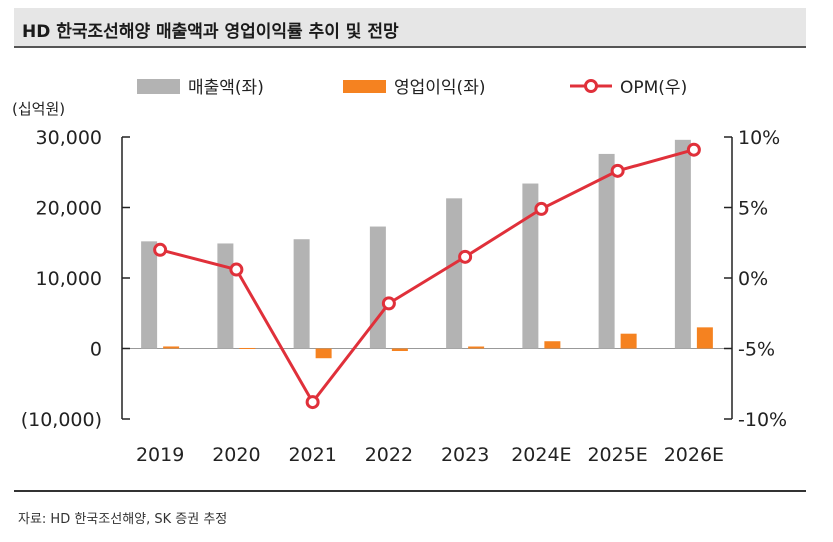  What do you see at coordinates (38, 109) in the screenshot?
I see `left-axis-unit: (십억원)` at bounding box center [38, 109].